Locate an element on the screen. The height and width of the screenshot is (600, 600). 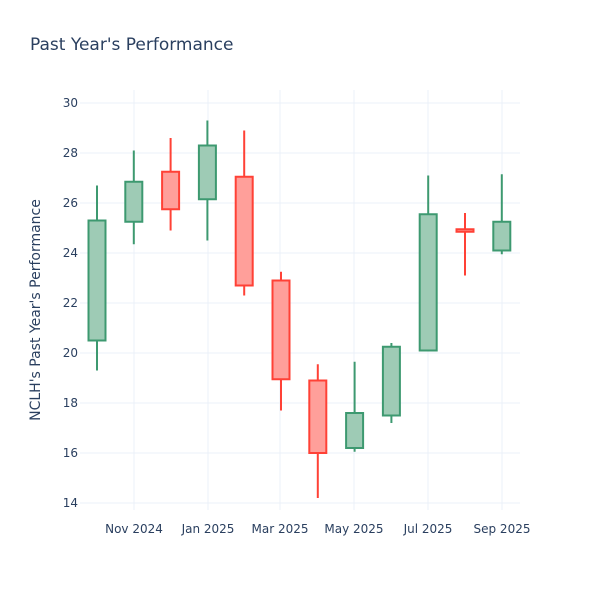
y-tick-label: 16 is located at coordinates (70, 453).